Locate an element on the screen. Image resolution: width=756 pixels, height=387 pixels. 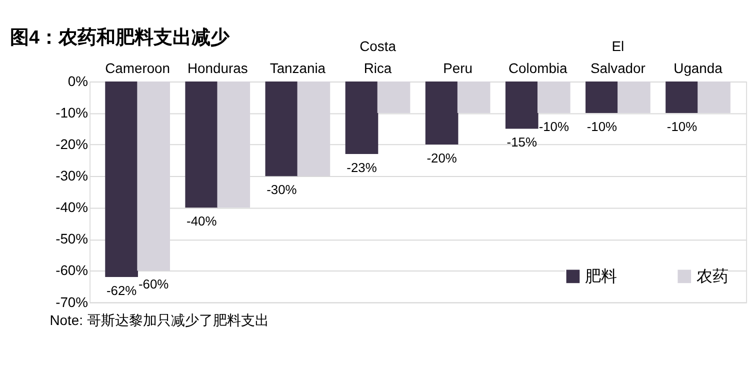
legend-label: 肥料 is located at coordinates (600, 276).